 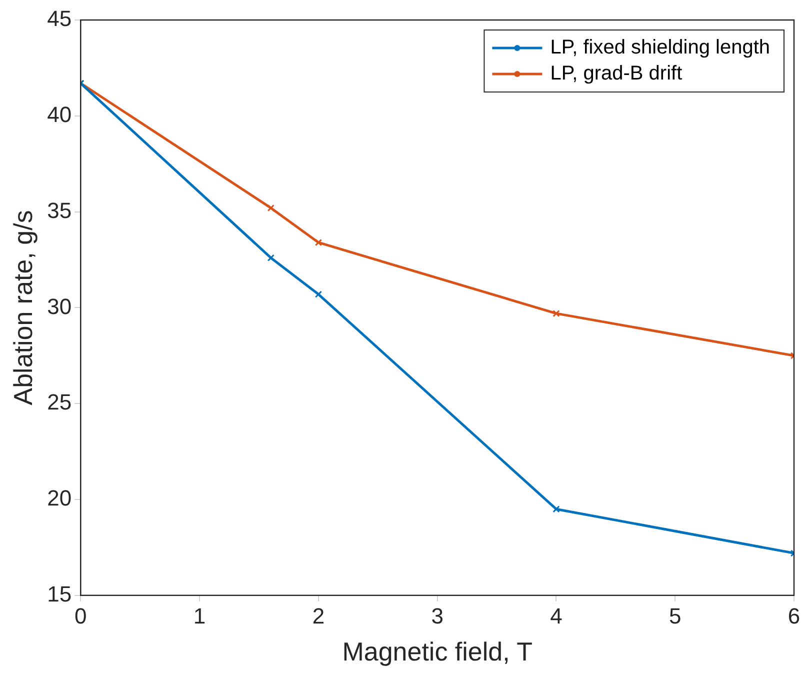 What do you see at coordinates (794, 616) in the screenshot?
I see `x-tick-label: 6` at bounding box center [794, 616].